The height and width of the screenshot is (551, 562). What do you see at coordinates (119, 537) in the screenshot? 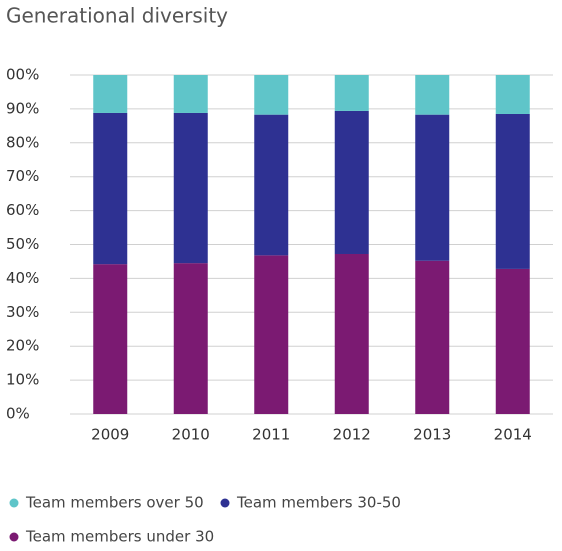
I see `legend-label: Team members under 30` at bounding box center [119, 537].